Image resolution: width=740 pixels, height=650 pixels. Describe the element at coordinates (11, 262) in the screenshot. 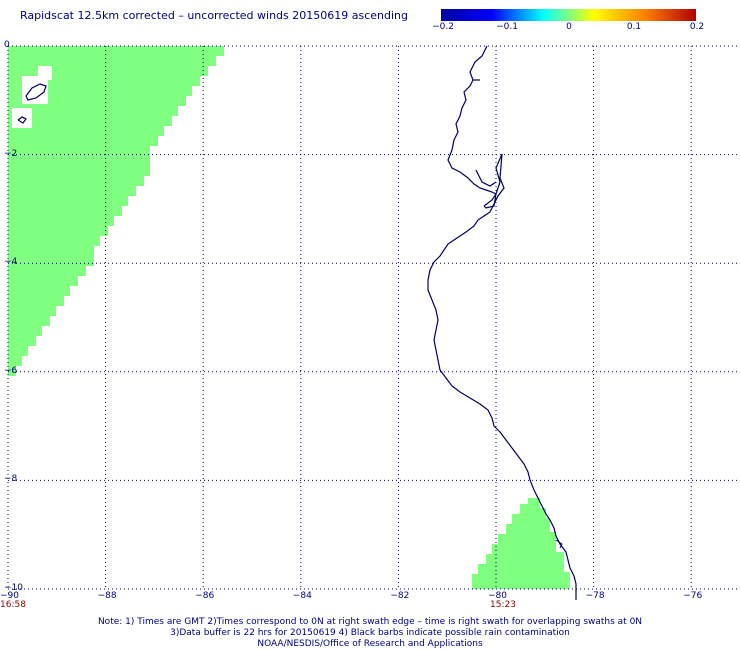

I see `lat-tick-label: −4` at that location.